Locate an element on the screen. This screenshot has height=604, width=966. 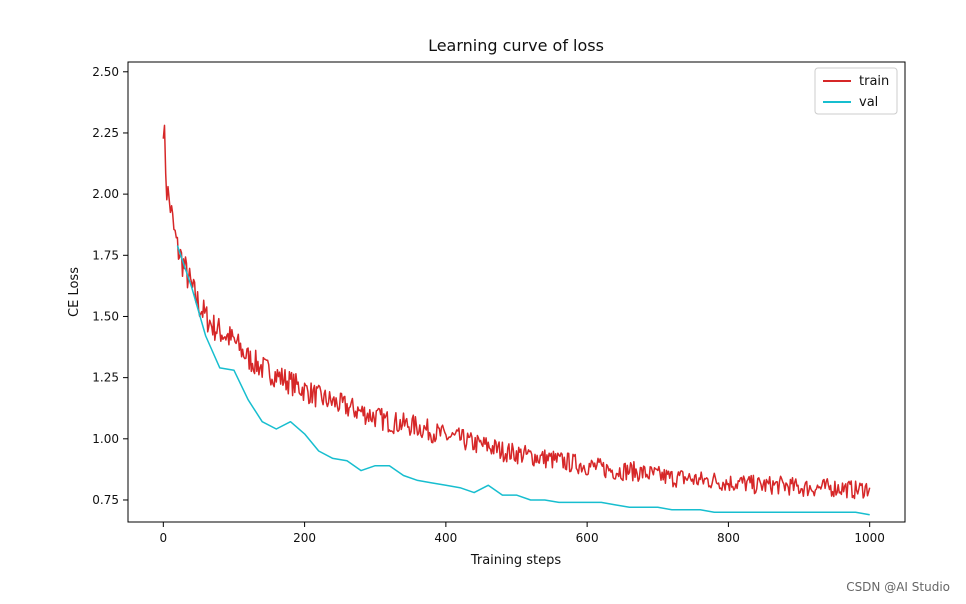
y-axis: 0.75 1.00 1.25 1.50 1.75 2.00 2.25 2.50 is located at coordinates (110, 286).